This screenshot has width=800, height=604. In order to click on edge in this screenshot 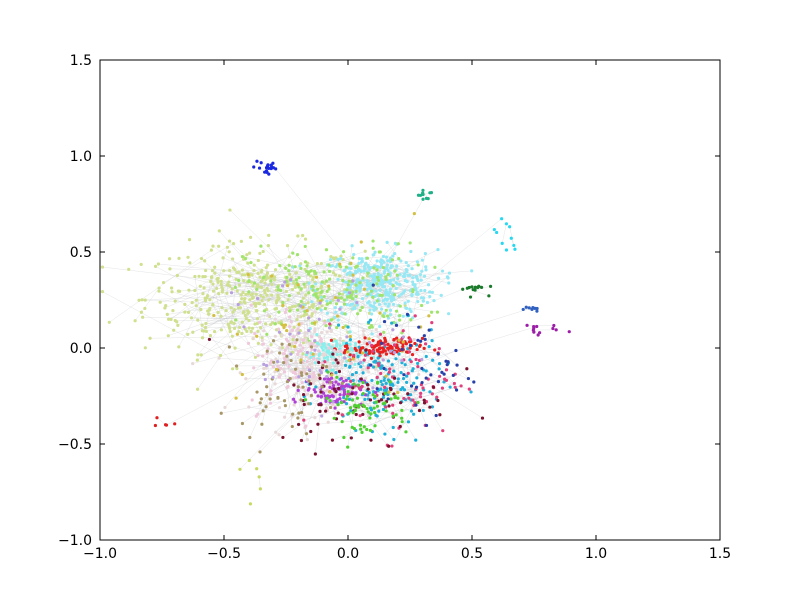, I will do `click(512, 236)`.